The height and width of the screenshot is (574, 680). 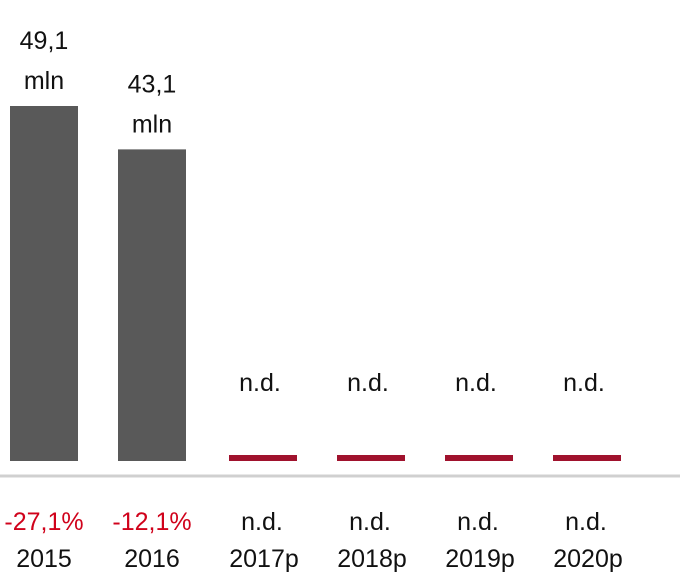 I want to click on value-label-2017p: n.d., so click(x=260, y=383).